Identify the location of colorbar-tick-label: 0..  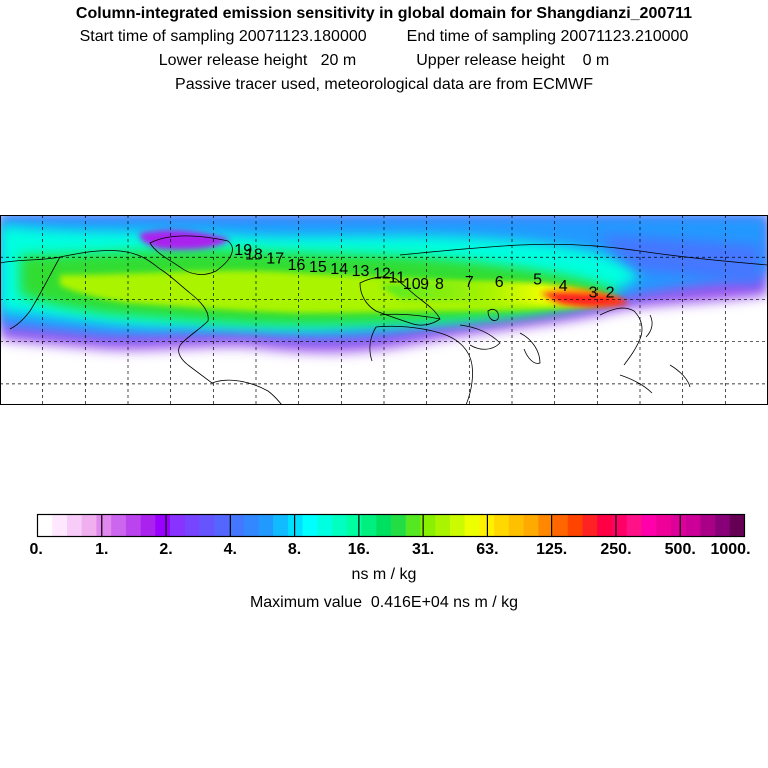
(36, 549).